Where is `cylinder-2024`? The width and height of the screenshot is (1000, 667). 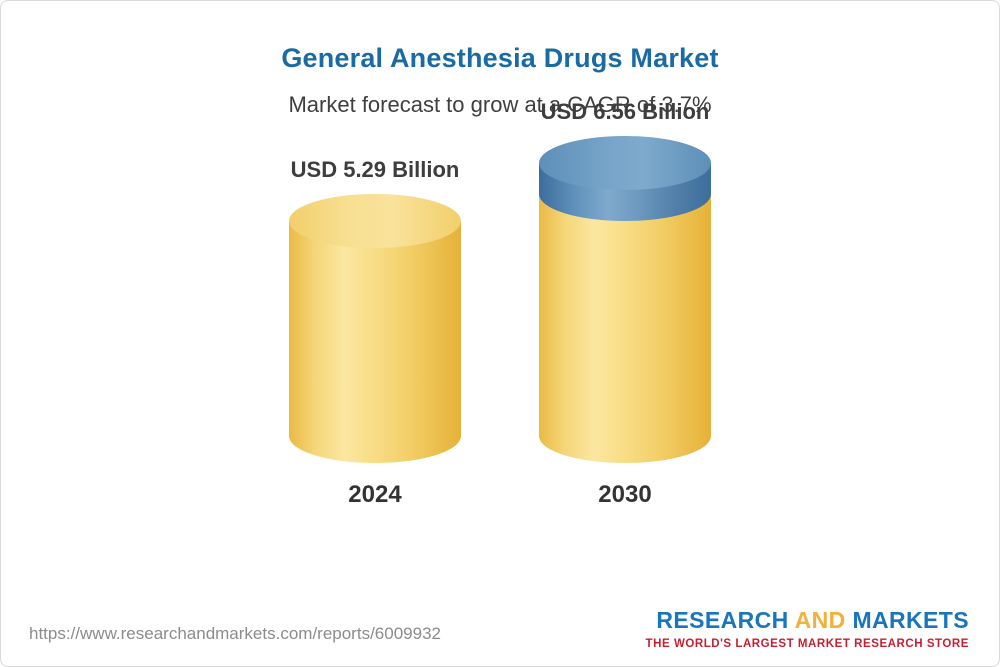 cylinder-2024 is located at coordinates (375, 328).